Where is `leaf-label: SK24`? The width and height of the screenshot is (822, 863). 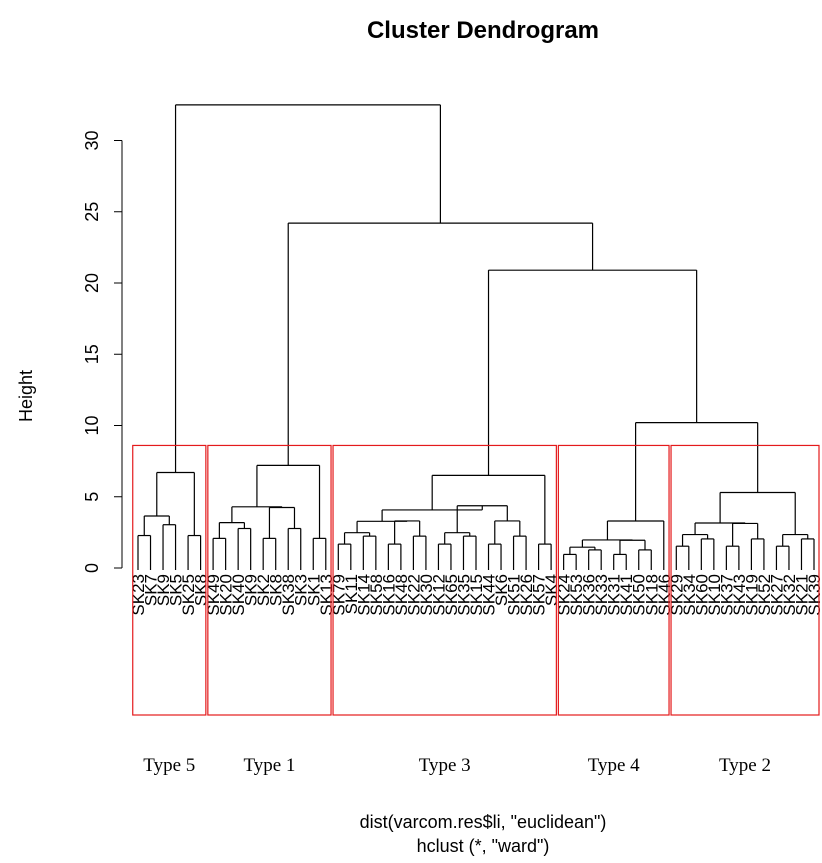 leaf-label: SK24 is located at coordinates (564, 595).